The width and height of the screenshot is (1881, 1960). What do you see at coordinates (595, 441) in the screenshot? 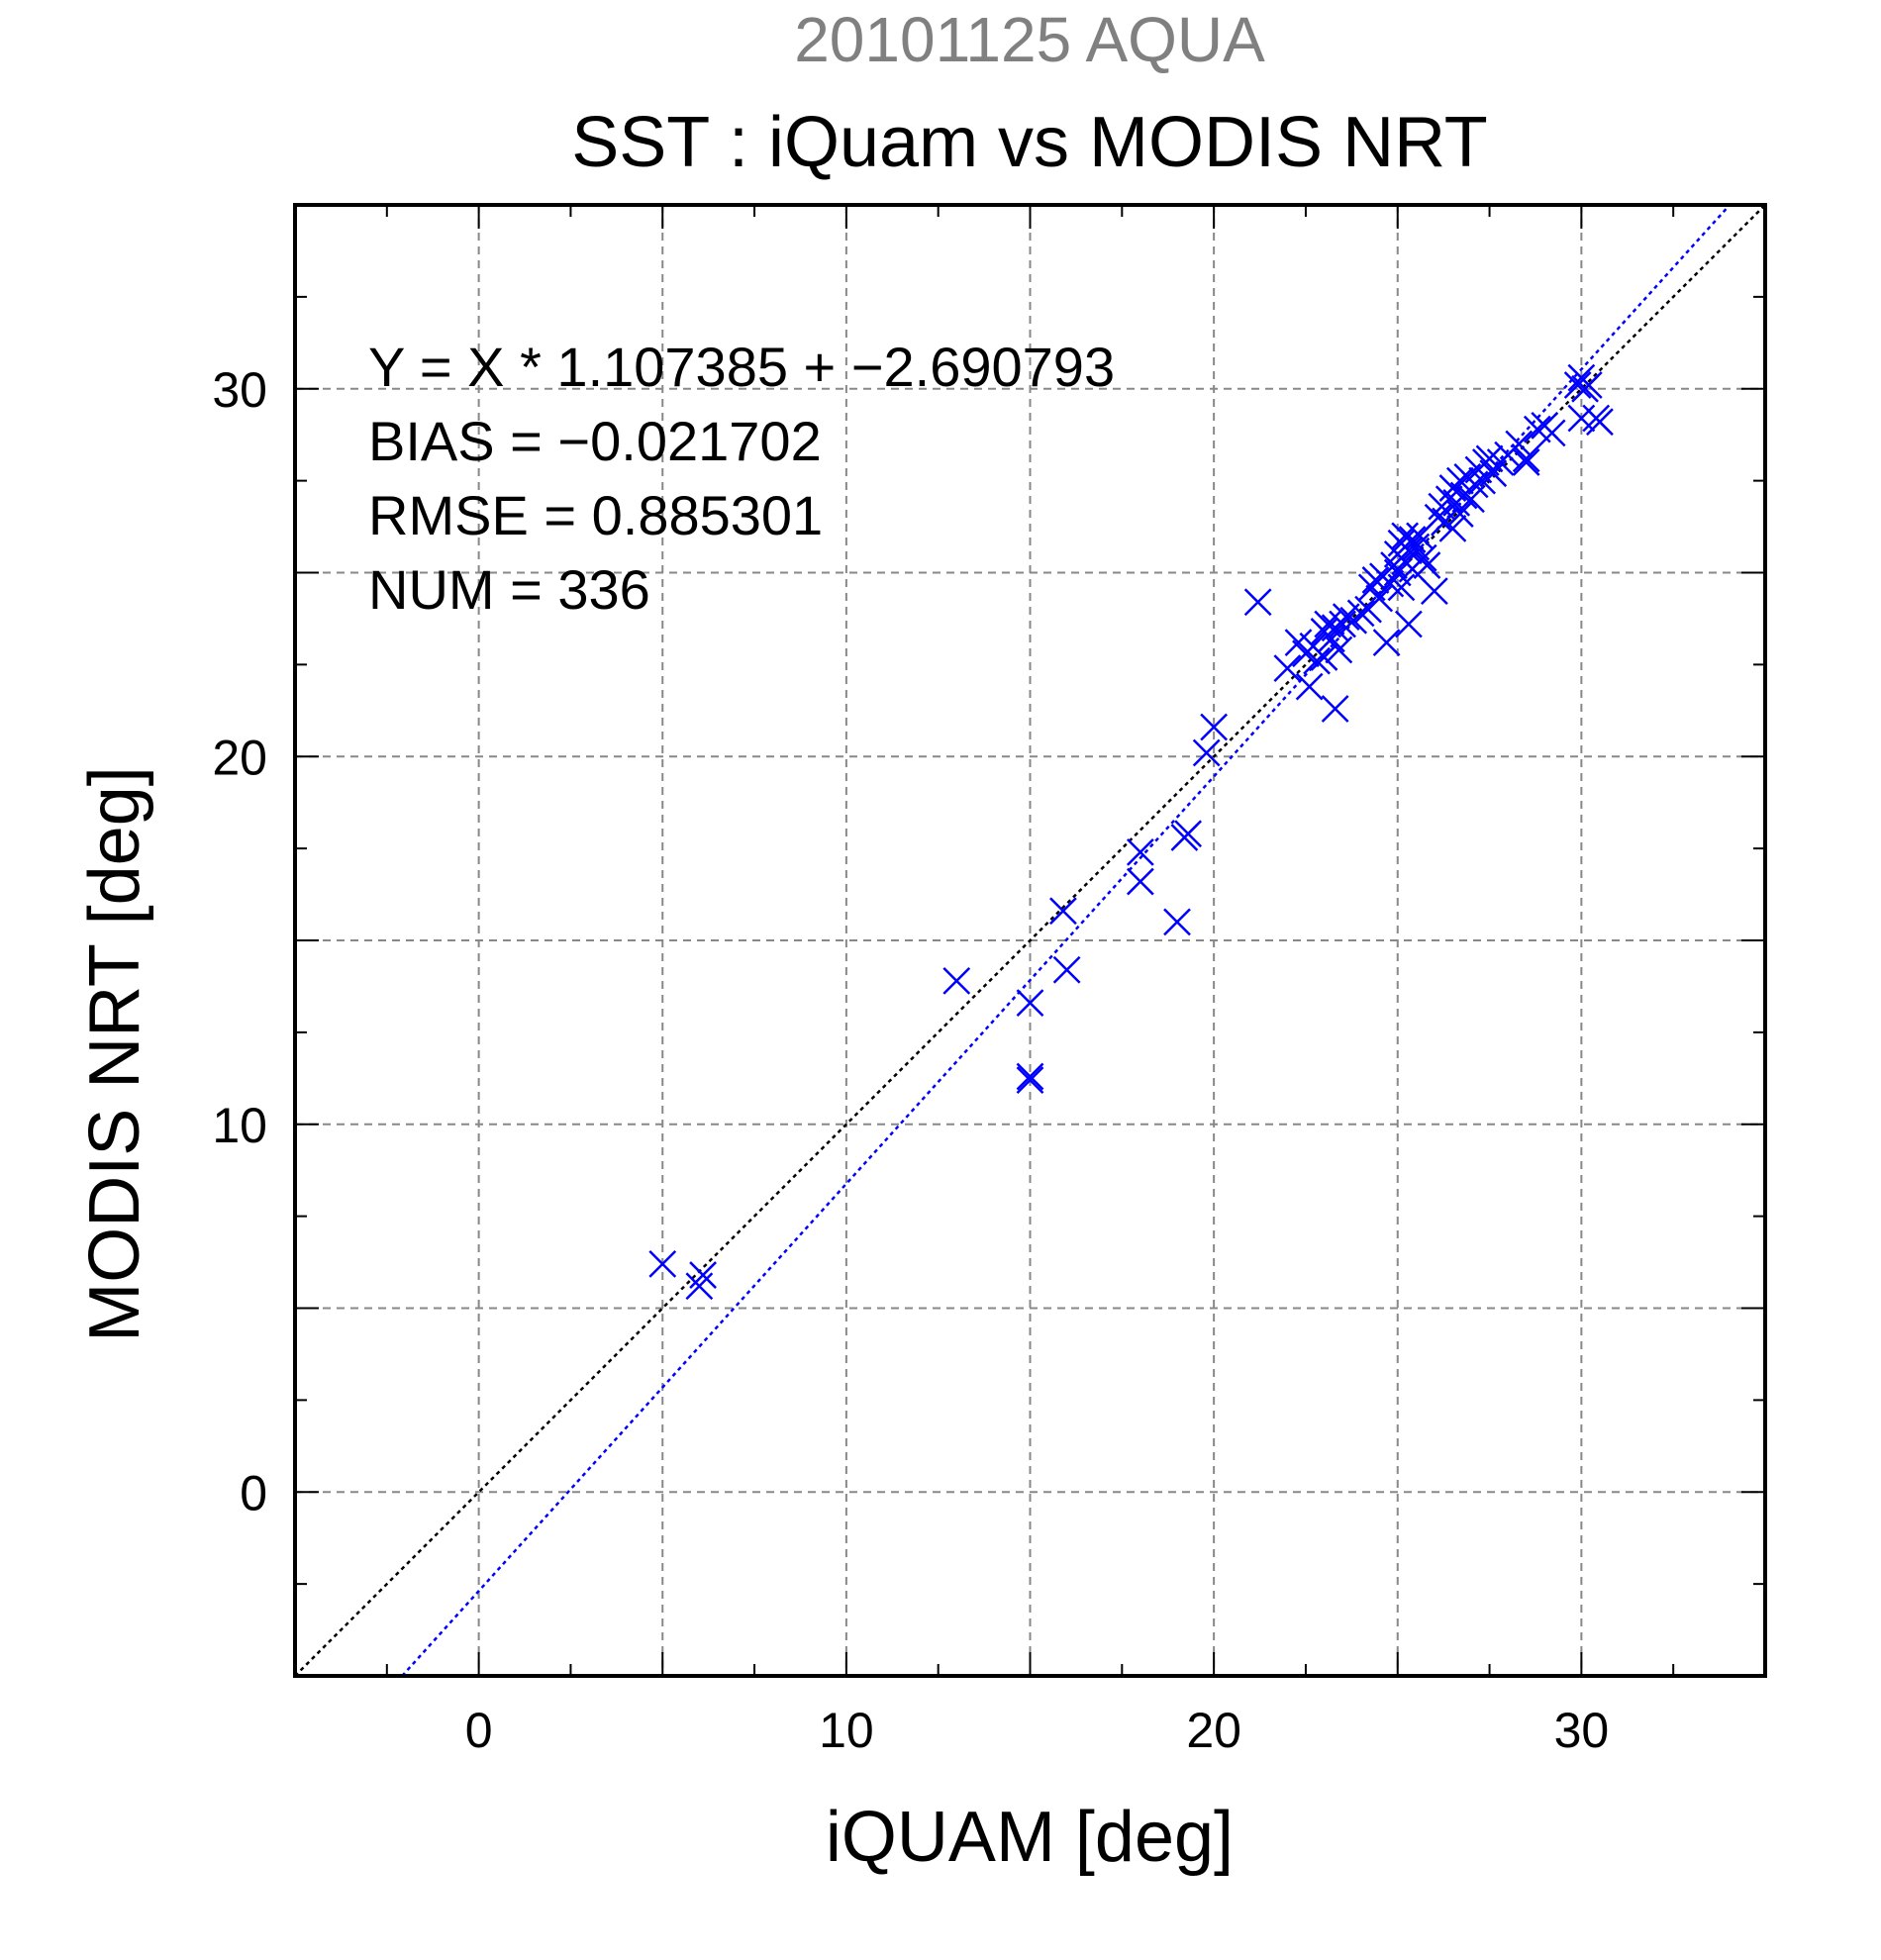
I see `bias-text: BIAS = −0.021702` at bounding box center [595, 441].